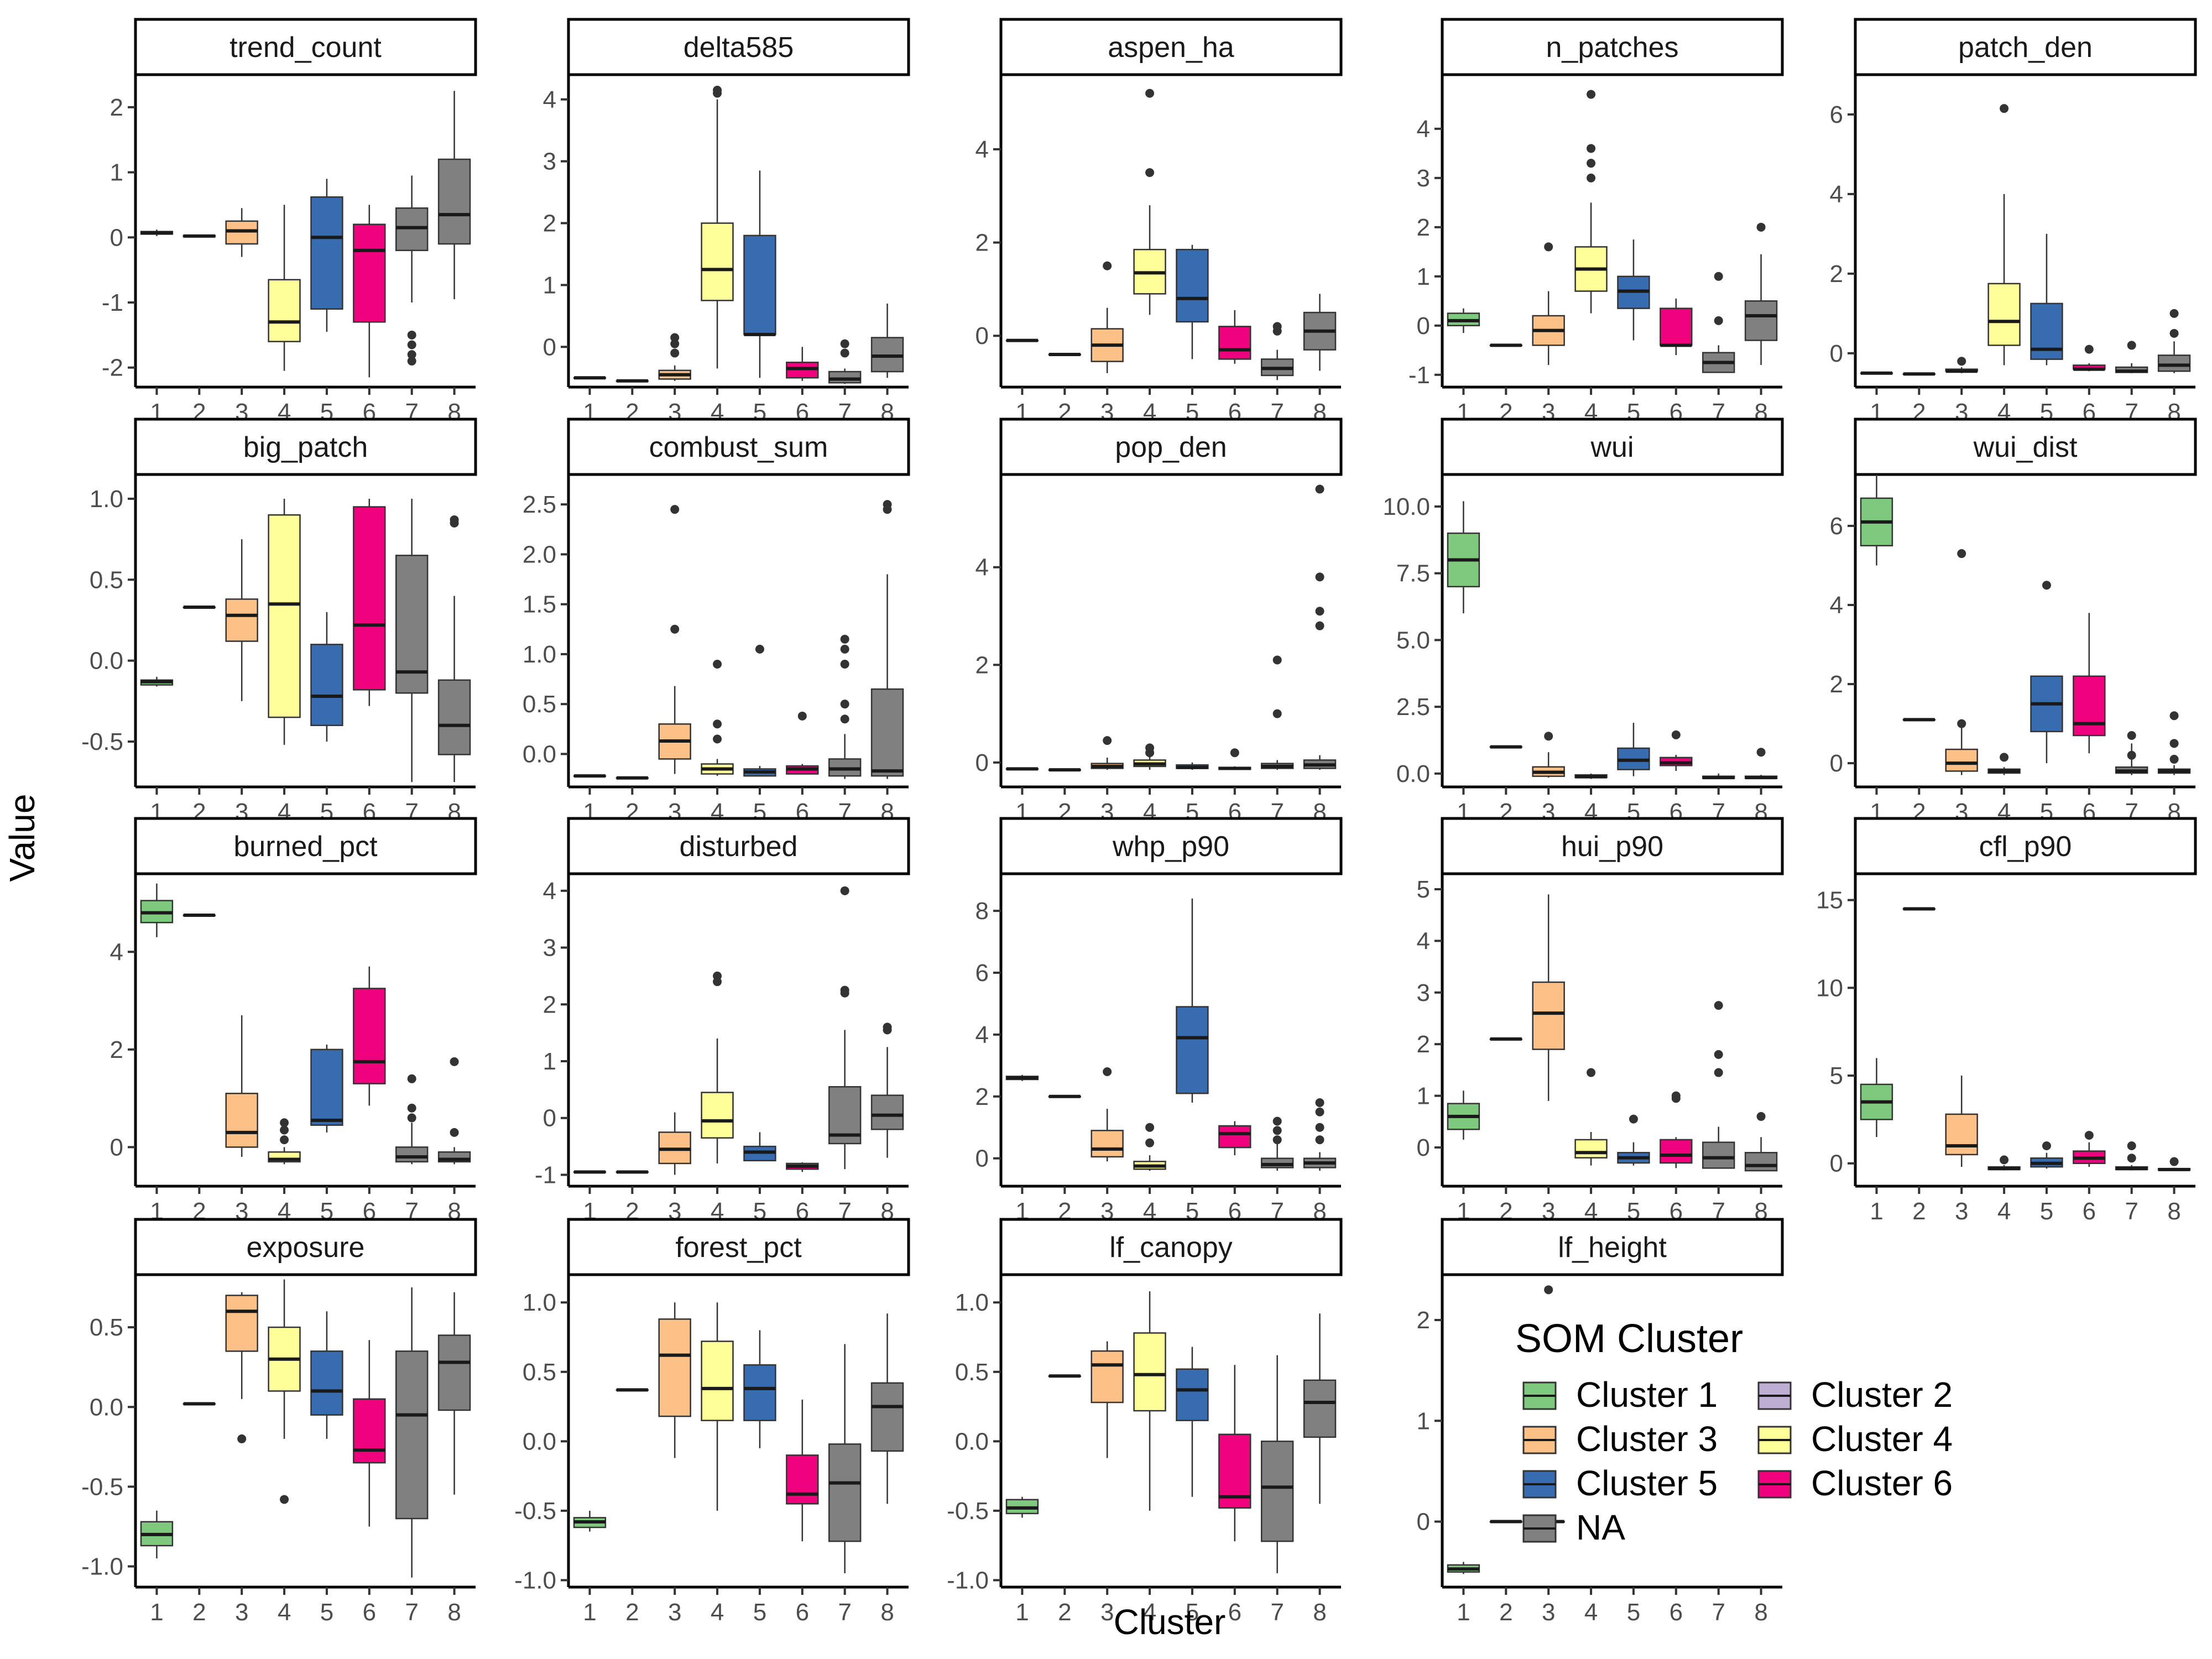  What do you see at coordinates (1882, 1395) in the screenshot?
I see `legend-label: Cluster 2` at bounding box center [1882, 1395].